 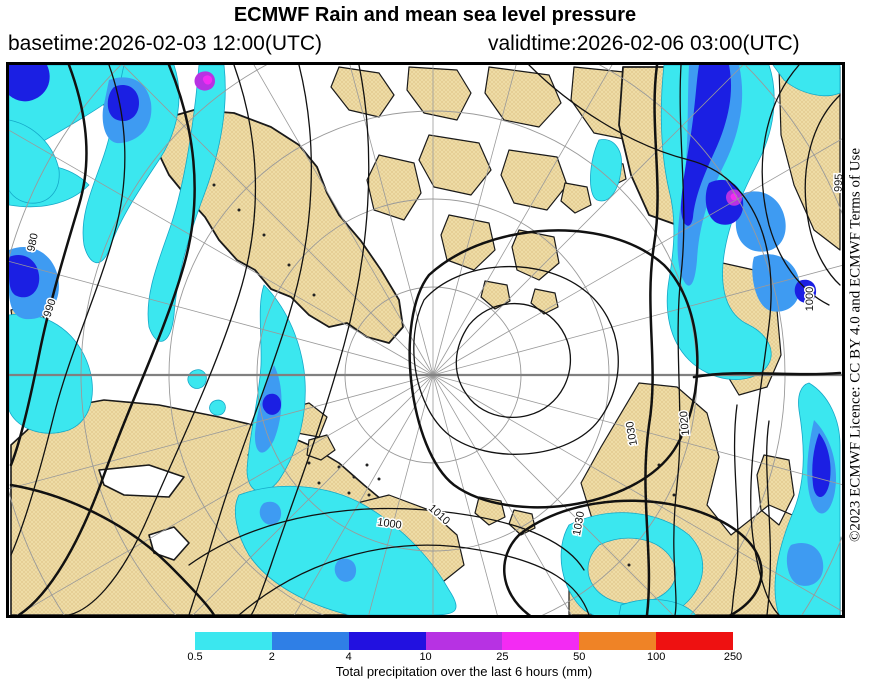 I want to click on page-title: ECMWF Rain and mean sea level pressure, so click(x=435, y=15).